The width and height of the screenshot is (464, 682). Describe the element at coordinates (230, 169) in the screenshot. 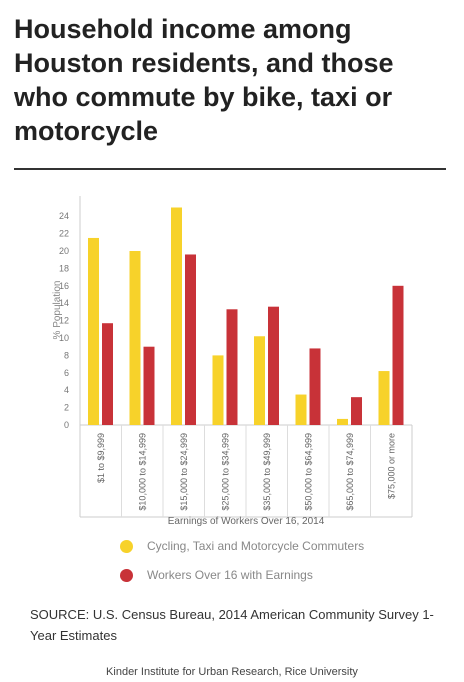

I see `title-divider` at that location.